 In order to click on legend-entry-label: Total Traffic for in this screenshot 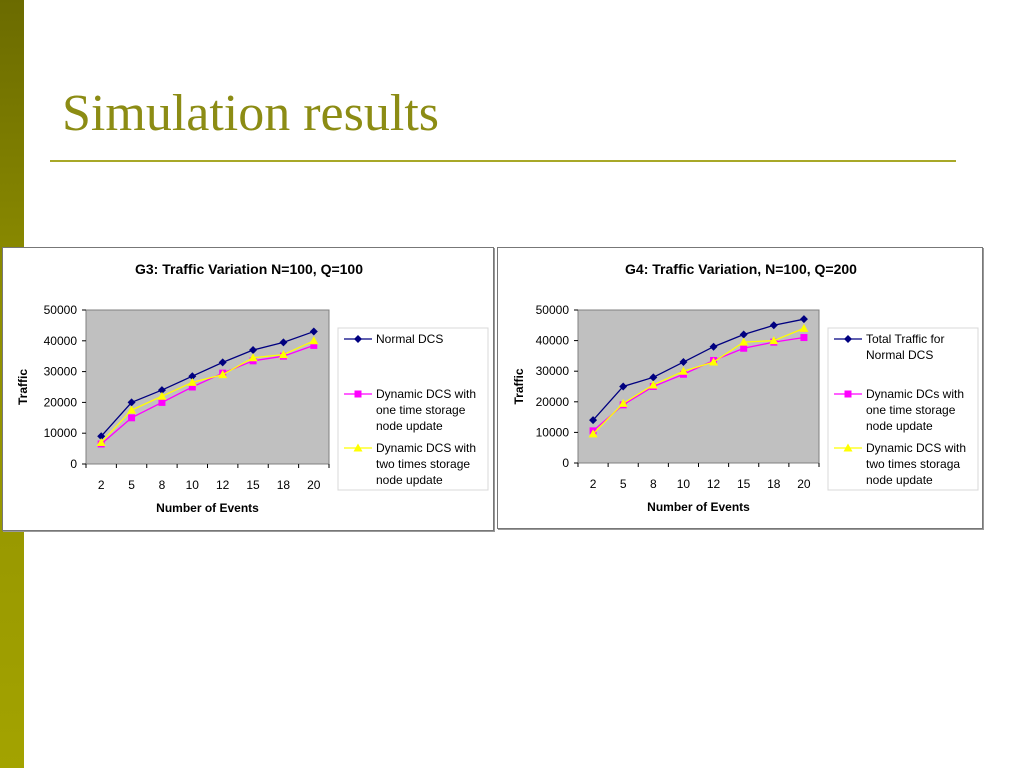, I will do `click(905, 339)`.